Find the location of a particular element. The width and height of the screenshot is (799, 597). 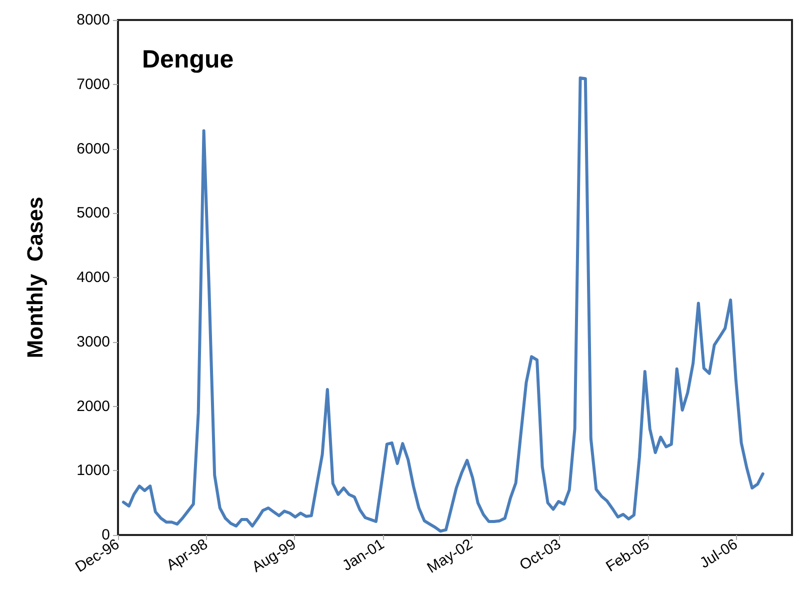

text: Dengue is located at coordinates (188, 60).